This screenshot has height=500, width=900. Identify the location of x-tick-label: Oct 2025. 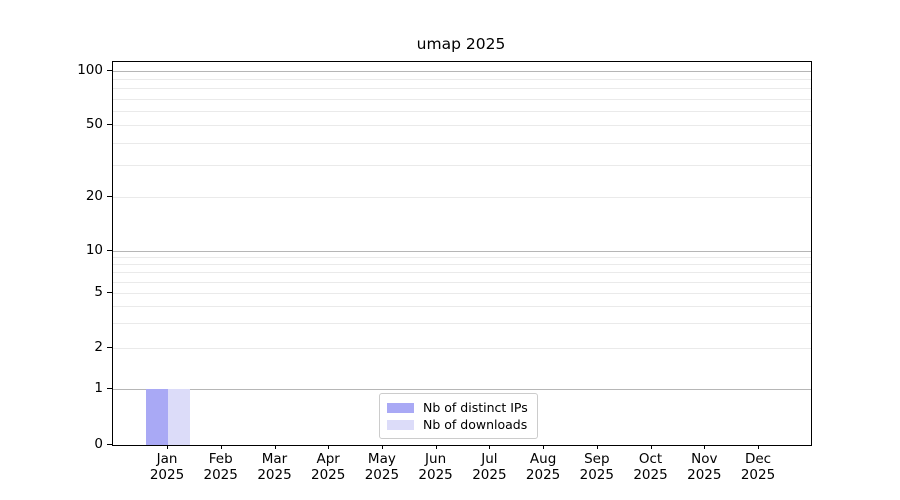
(651, 467).